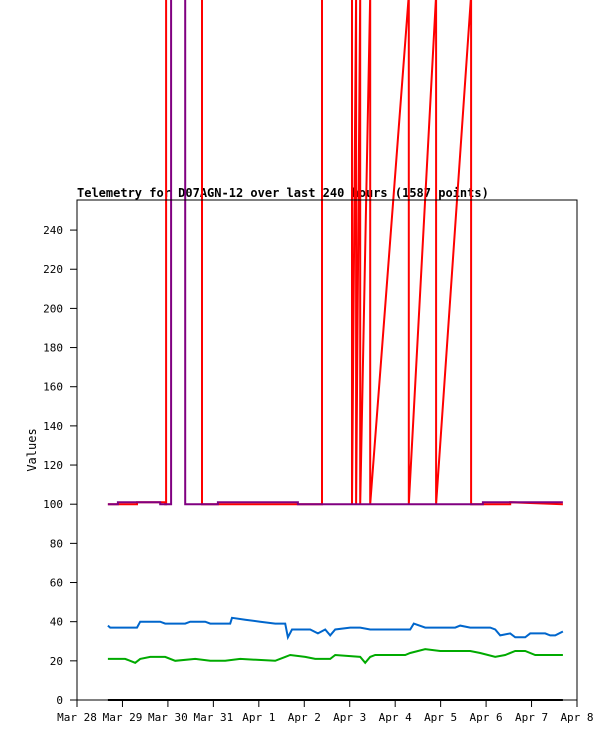 This screenshot has width=615, height=741. Describe the element at coordinates (53, 230) in the screenshot. I see `y-tick-label: 240` at that location.